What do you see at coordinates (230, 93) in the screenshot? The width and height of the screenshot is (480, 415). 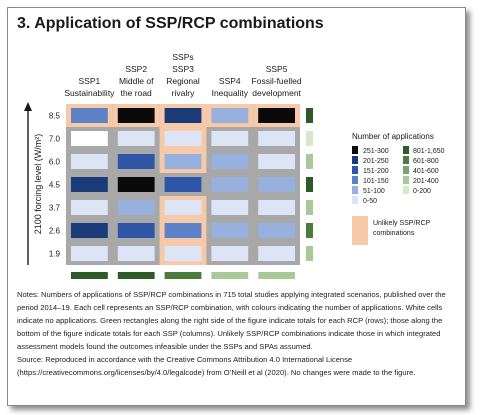 I see `column-header-3: Inequality` at bounding box center [230, 93].